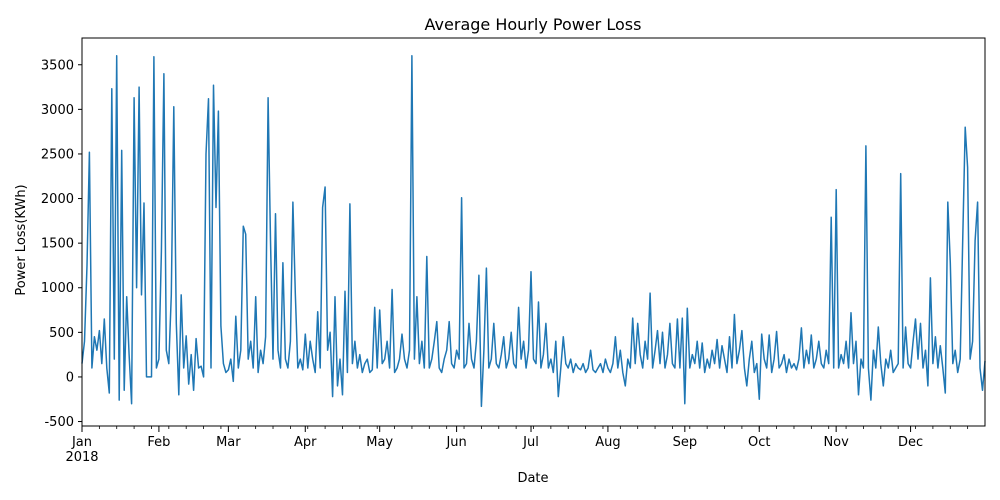  What do you see at coordinates (21, 239) in the screenshot?
I see `y-axis-title: Power Loss(KWh)` at bounding box center [21, 239].